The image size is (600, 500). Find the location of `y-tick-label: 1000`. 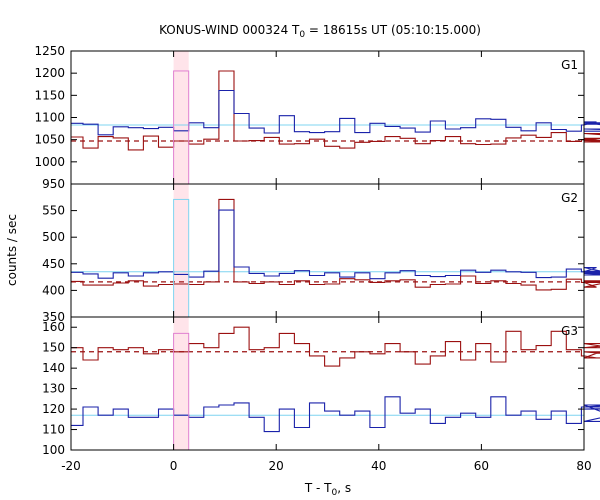

y-tick-label: 1000 is located at coordinates (49, 162).